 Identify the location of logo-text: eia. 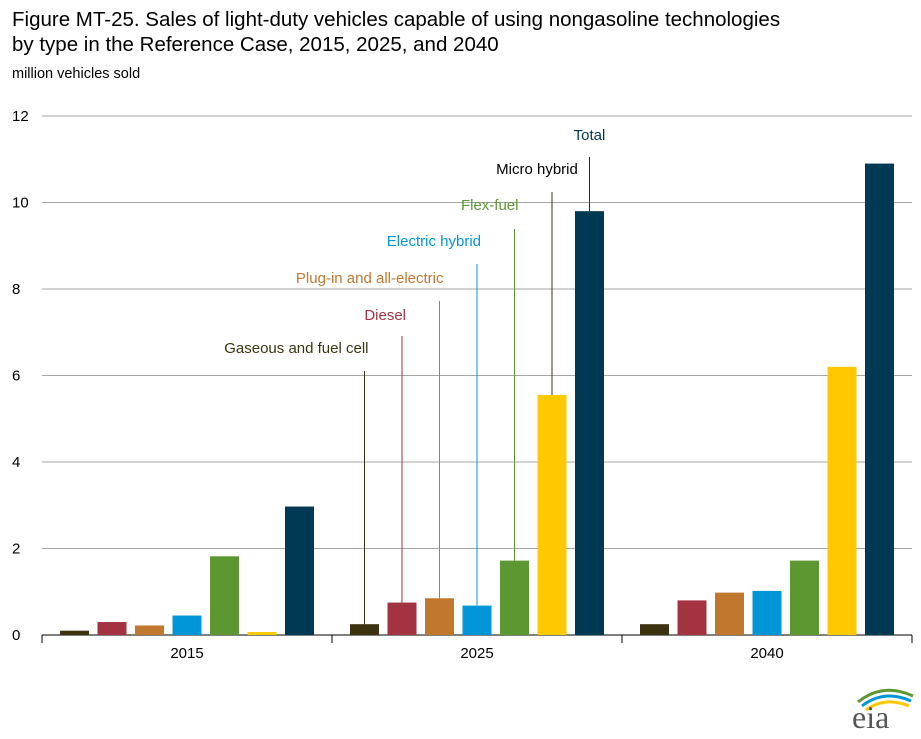
(870, 716).